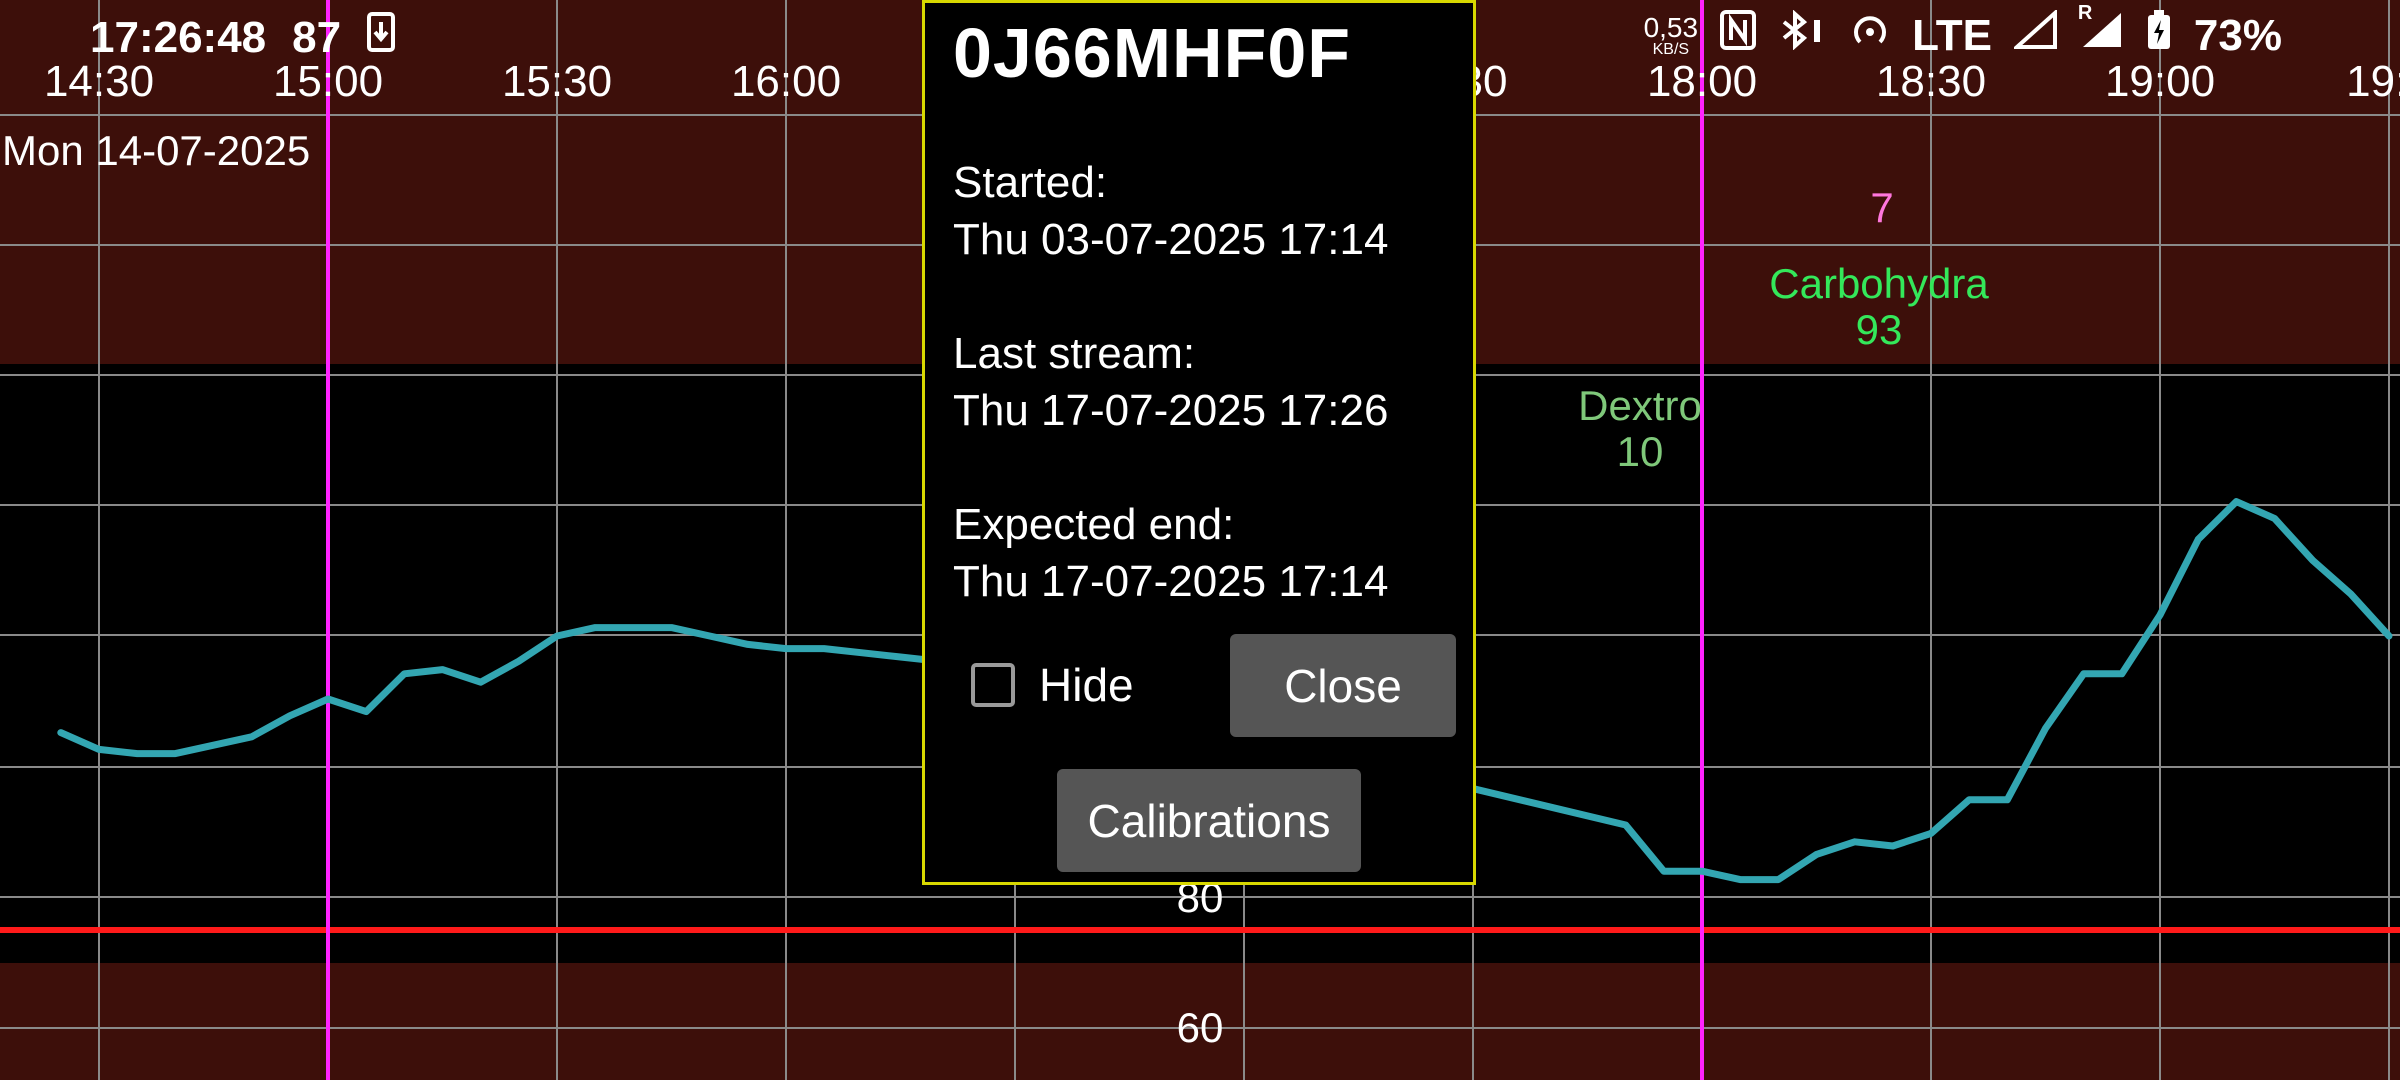 The width and height of the screenshot is (2400, 1080). What do you see at coordinates (1640, 405) in the screenshot?
I see `annotation-label: Dextro` at bounding box center [1640, 405].